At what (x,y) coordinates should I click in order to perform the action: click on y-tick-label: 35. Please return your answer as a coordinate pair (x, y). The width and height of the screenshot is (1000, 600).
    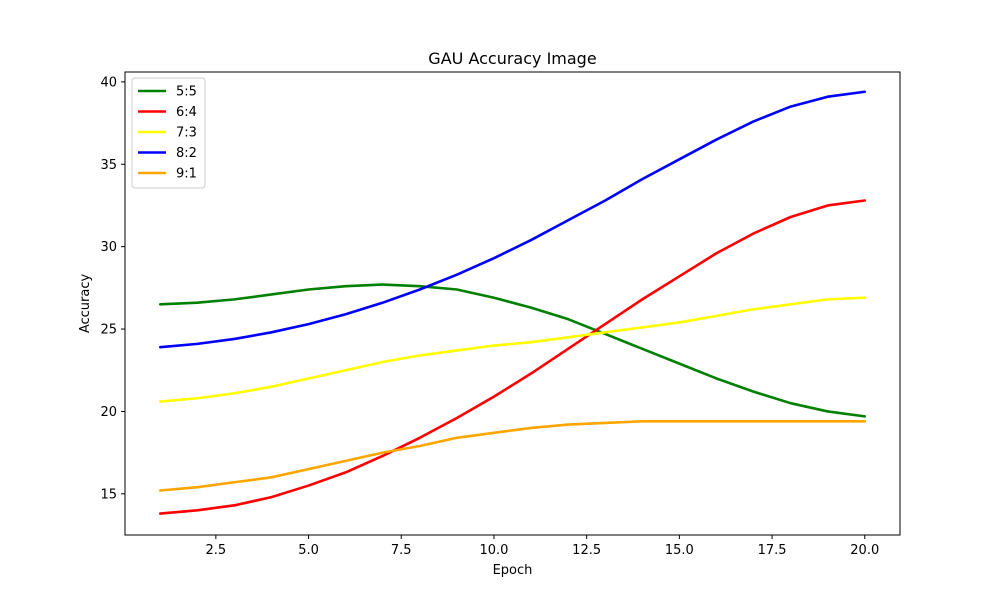
    Looking at the image, I should click on (108, 165).